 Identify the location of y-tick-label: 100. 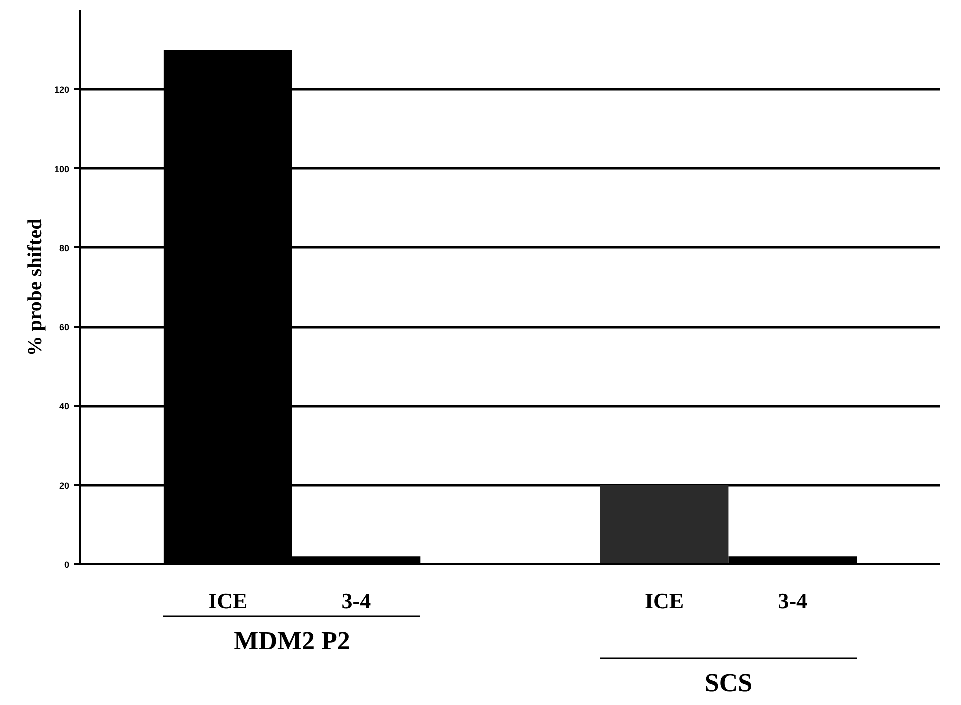
(62, 169).